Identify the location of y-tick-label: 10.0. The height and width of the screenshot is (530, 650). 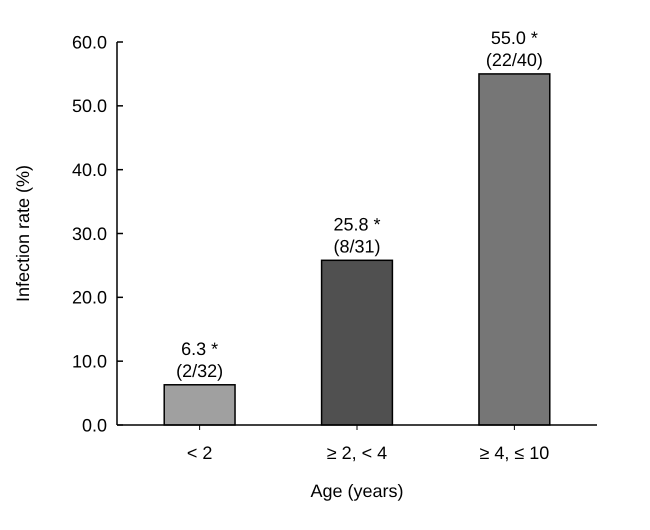
(89, 361).